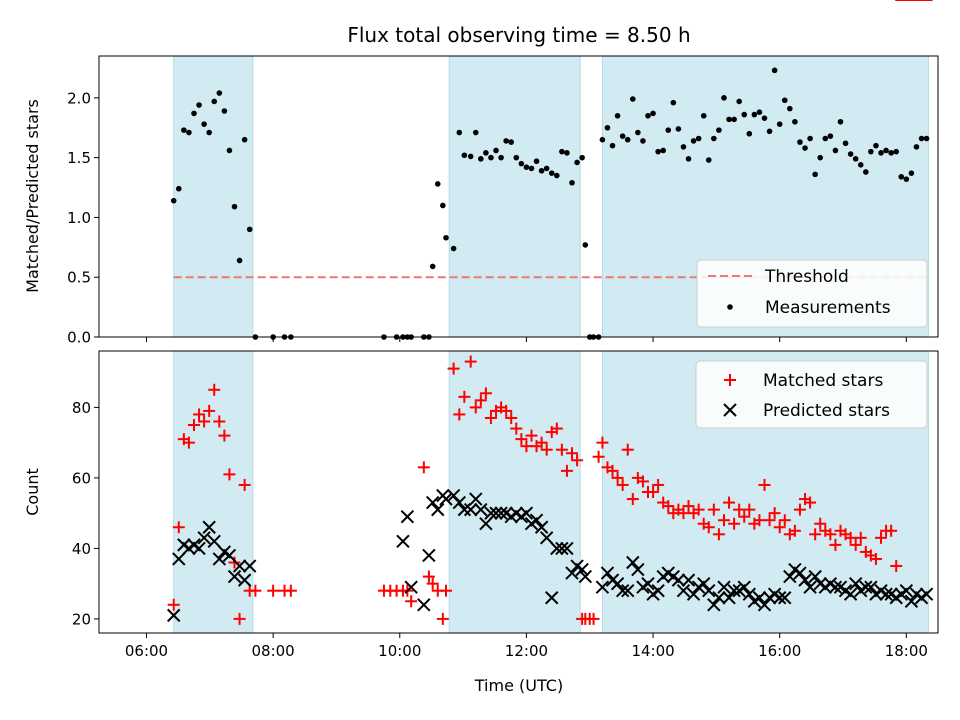 This screenshot has width=960, height=720. I want to click on shaded-interval, so click(514, 196).